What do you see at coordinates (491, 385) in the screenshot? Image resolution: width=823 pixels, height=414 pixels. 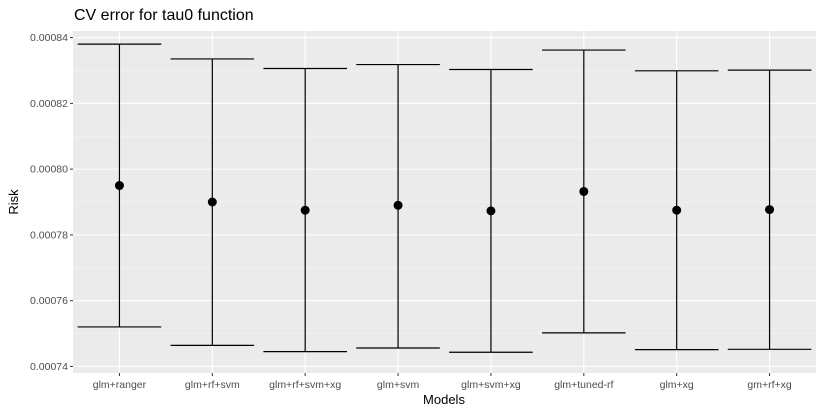 I see `x-tick-label: glm+svm+xg` at bounding box center [491, 385].